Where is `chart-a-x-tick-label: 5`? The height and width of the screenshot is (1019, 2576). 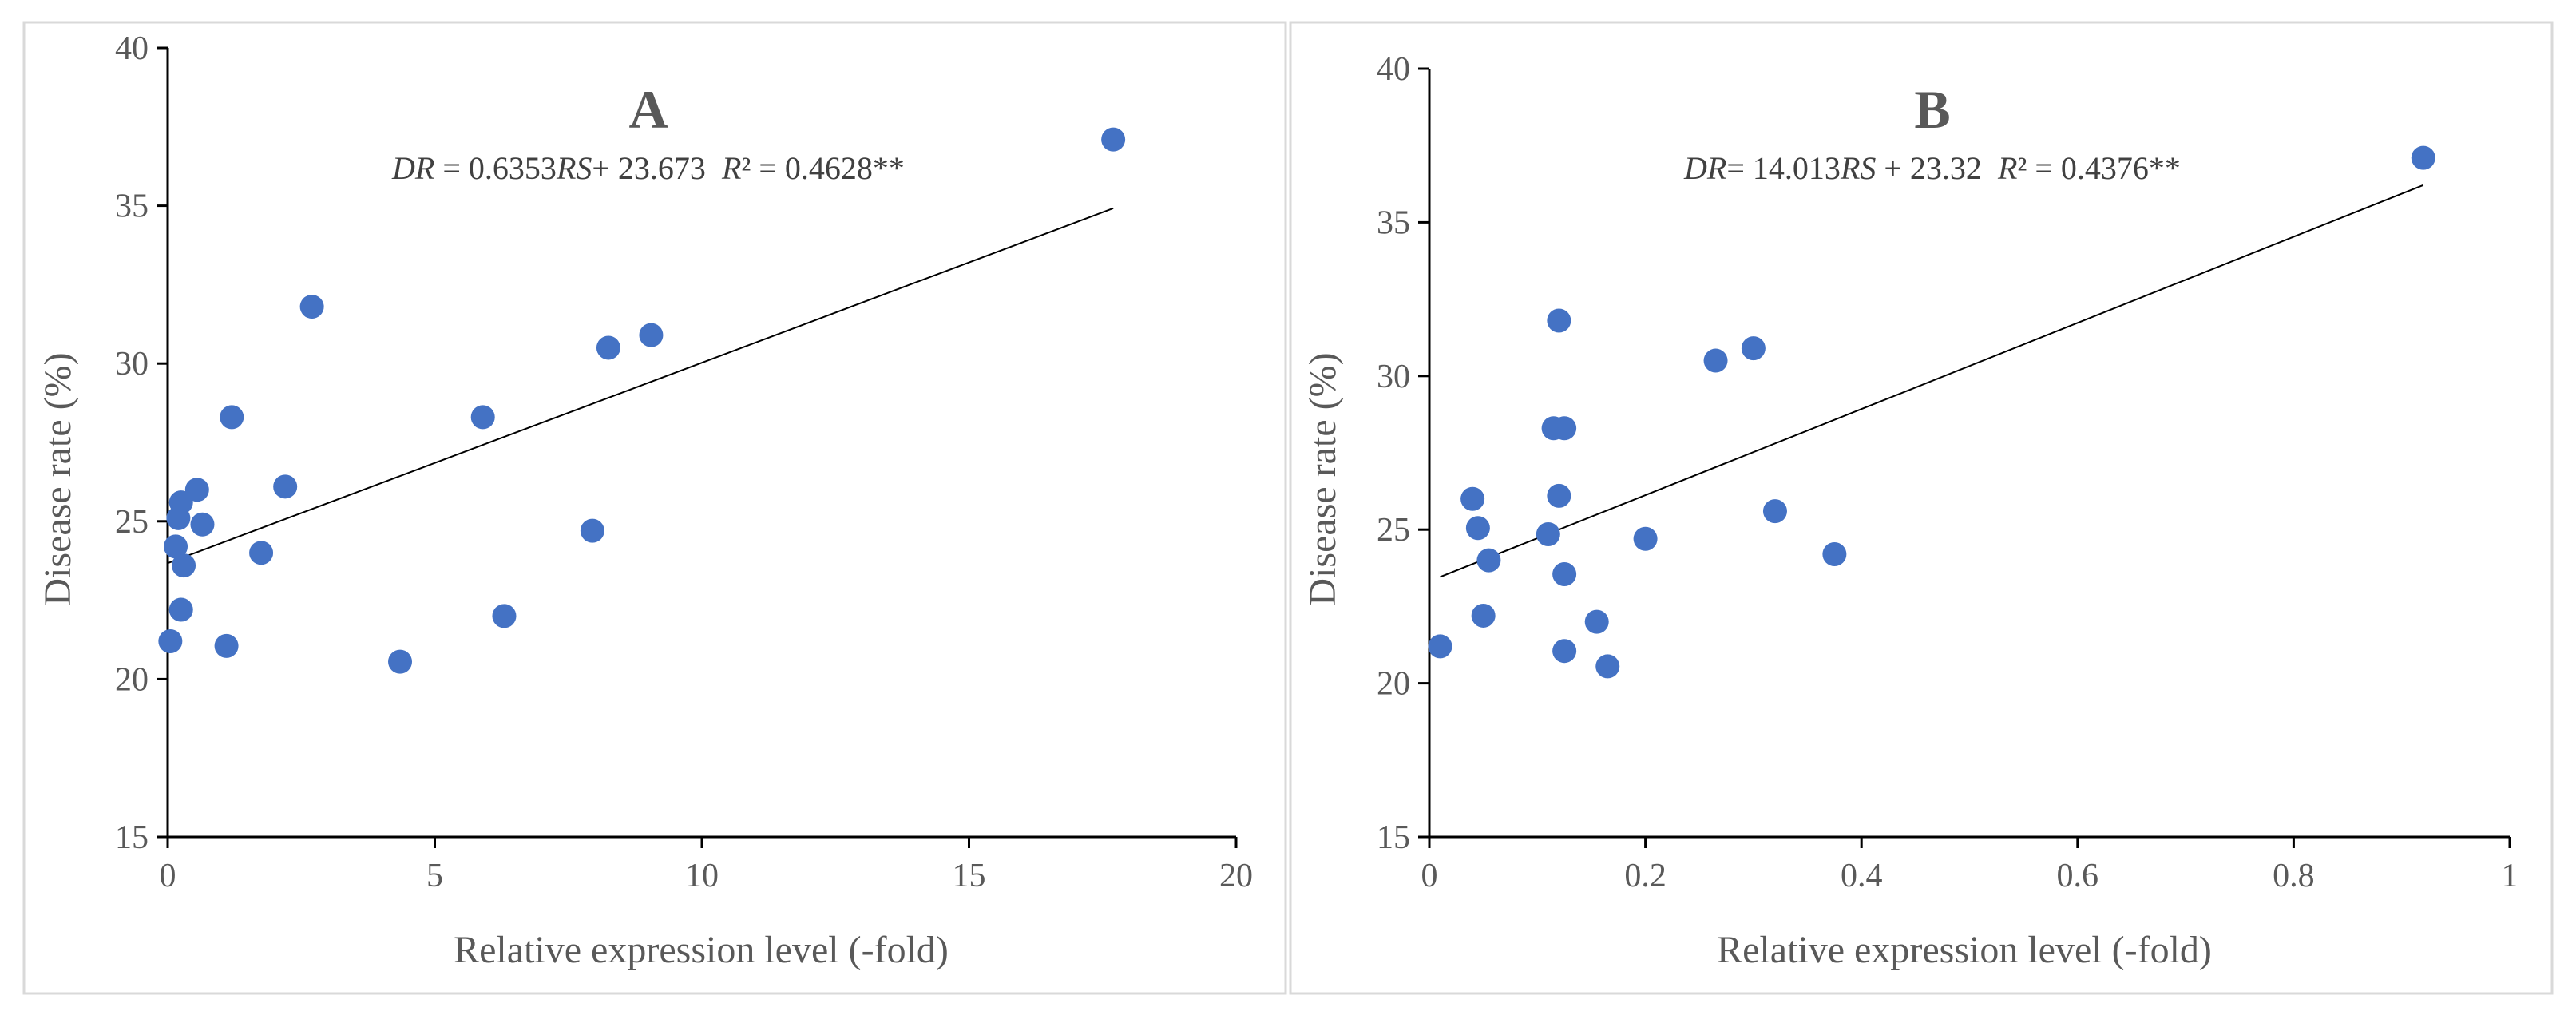 chart-a-x-tick-label: 5 is located at coordinates (434, 876).